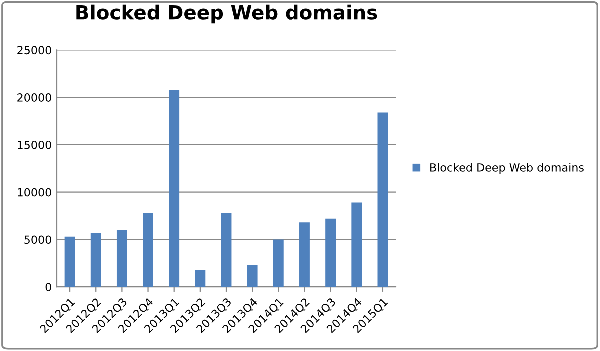  I want to click on legend-label: Blocked Deep Web domains, so click(507, 168).